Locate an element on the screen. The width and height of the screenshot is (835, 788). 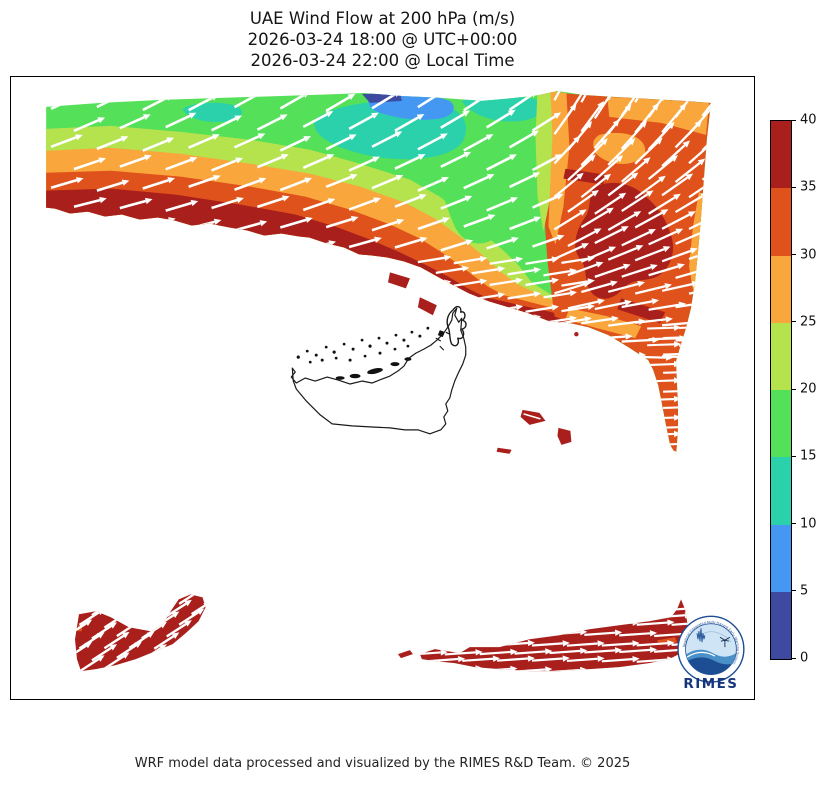
colorbar-segment is located at coordinates (781, 221).